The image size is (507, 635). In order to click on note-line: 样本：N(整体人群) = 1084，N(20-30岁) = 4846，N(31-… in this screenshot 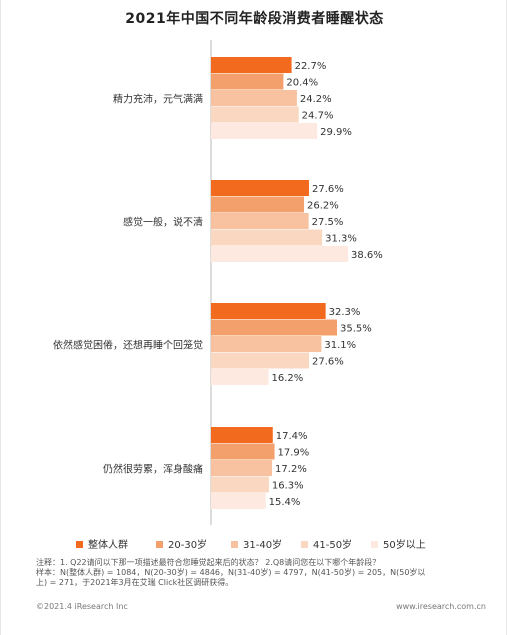, I will do `click(231, 572)`.